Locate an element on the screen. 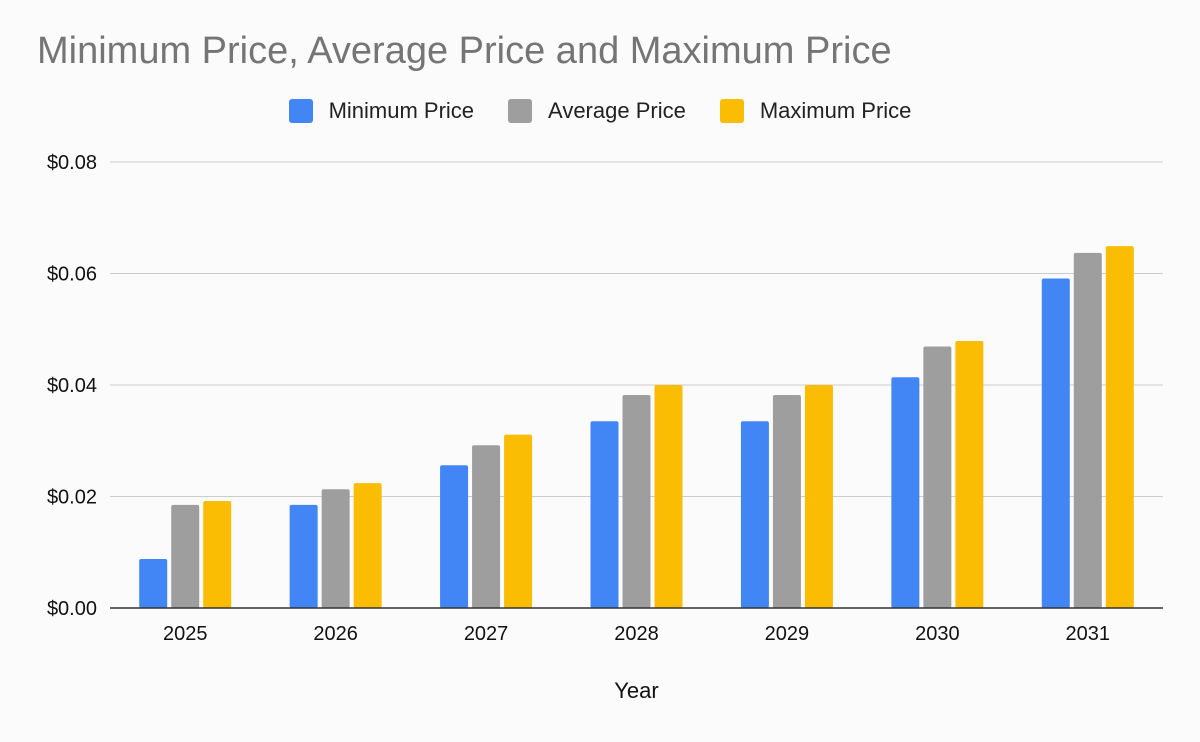 The width and height of the screenshot is (1200, 742). x-tick-label: 2027 is located at coordinates (486, 634).